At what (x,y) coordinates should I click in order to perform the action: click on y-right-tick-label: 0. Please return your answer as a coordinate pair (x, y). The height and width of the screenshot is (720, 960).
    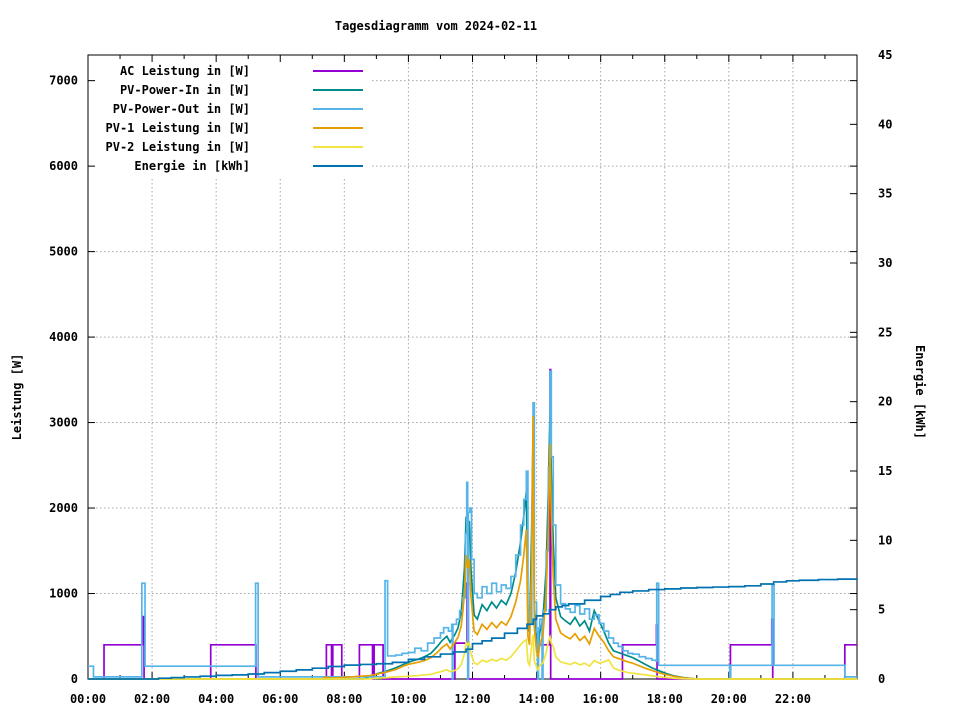
    Looking at the image, I should click on (881, 679).